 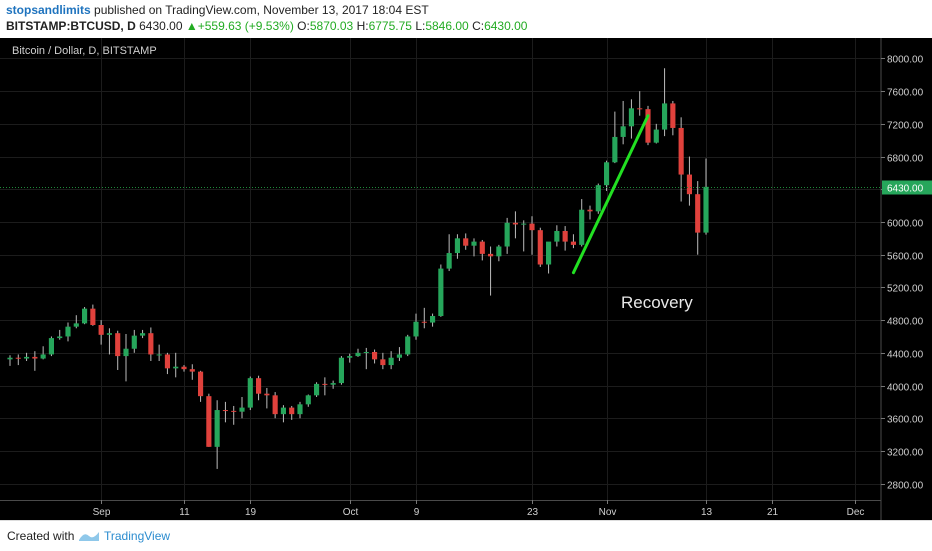 What do you see at coordinates (506, 26) in the screenshot?
I see `close-value: 6430.00` at bounding box center [506, 26].